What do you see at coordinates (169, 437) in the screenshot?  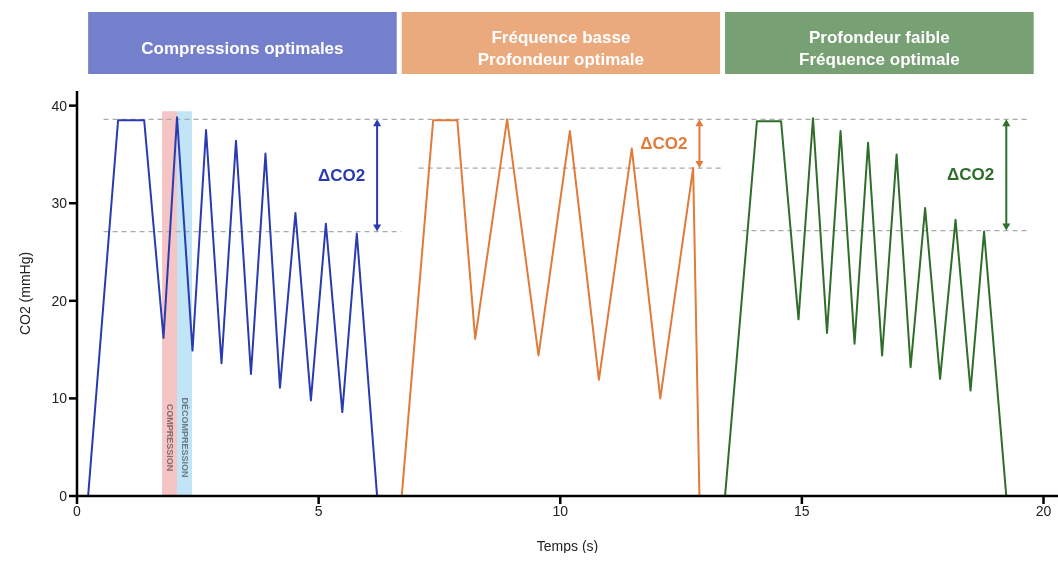 I see `band-label: COMPRESSION` at bounding box center [169, 437].